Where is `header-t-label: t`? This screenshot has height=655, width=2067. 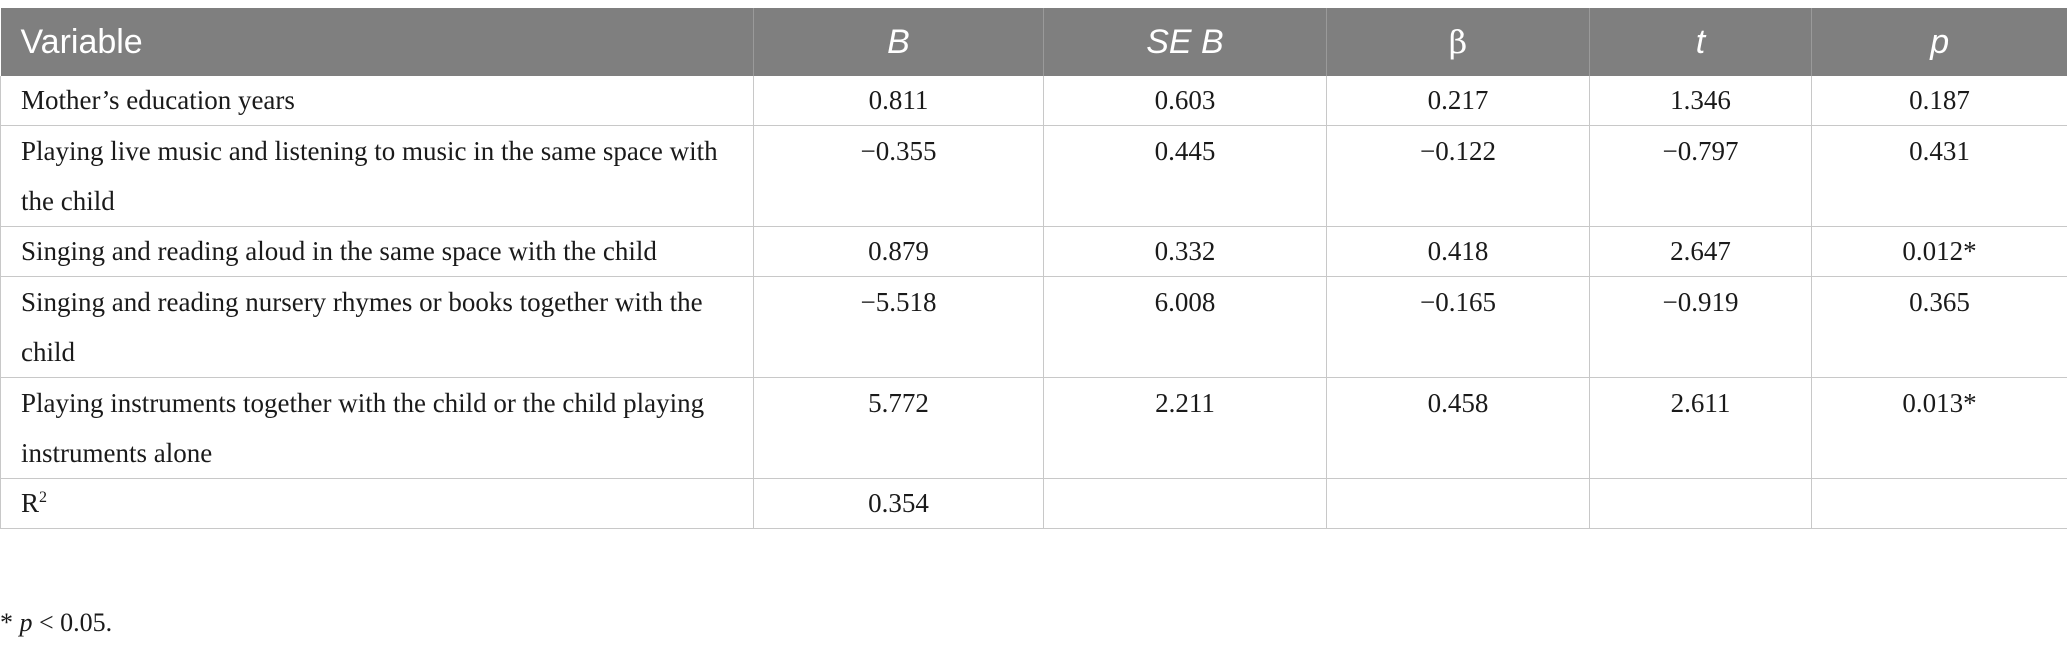 header-t-label: t is located at coordinates (1700, 41).